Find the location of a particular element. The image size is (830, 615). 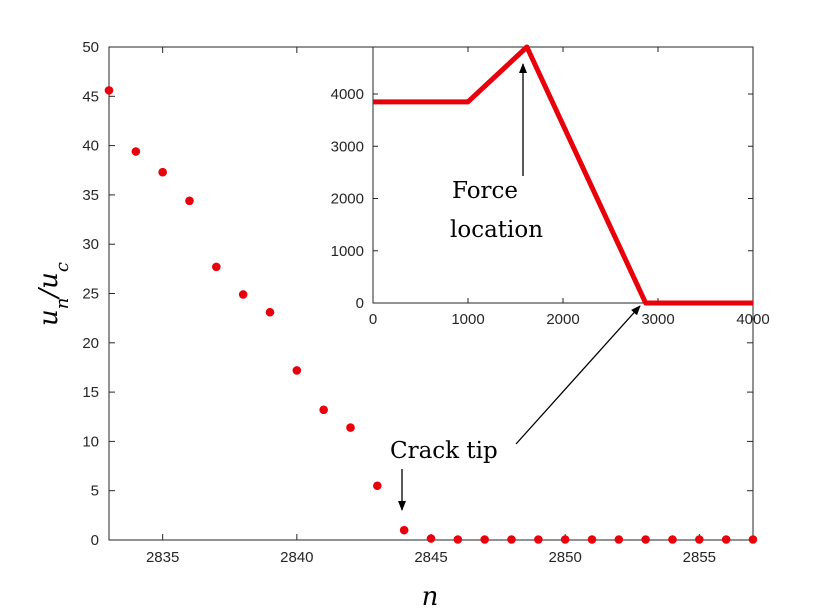

inset-x-tick-label: 1000 is located at coordinates (467, 319).